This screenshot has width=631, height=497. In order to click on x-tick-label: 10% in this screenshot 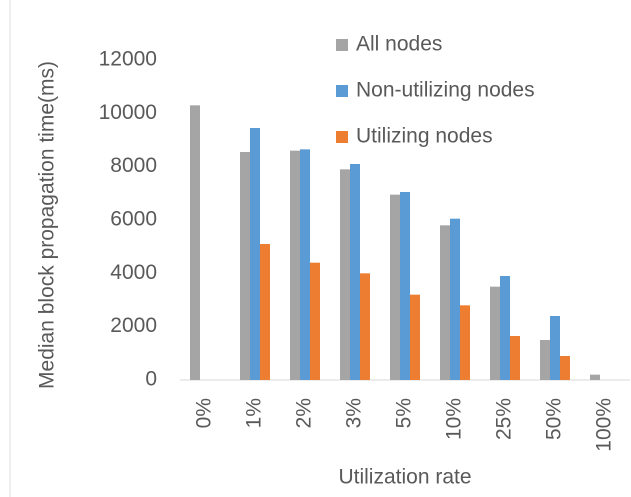, I will do `click(454, 419)`.